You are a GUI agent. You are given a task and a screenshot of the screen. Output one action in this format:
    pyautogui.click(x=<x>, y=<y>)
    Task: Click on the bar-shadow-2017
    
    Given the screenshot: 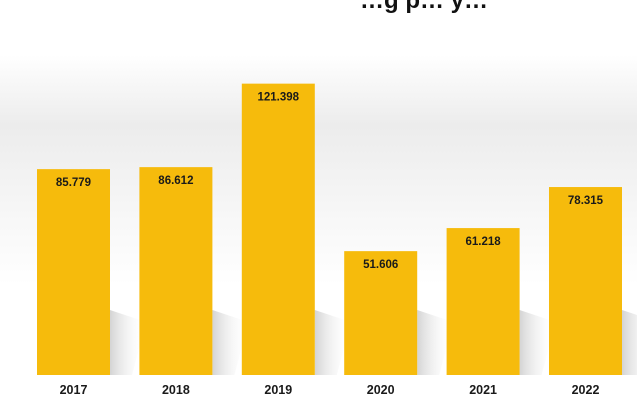 What is the action you would take?
    pyautogui.click(x=128, y=342)
    